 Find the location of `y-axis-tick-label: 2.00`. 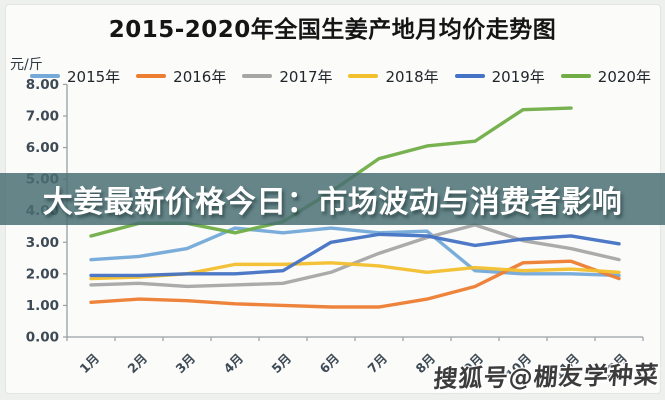

y-axis-tick-label: 2.00 is located at coordinates (42, 274).